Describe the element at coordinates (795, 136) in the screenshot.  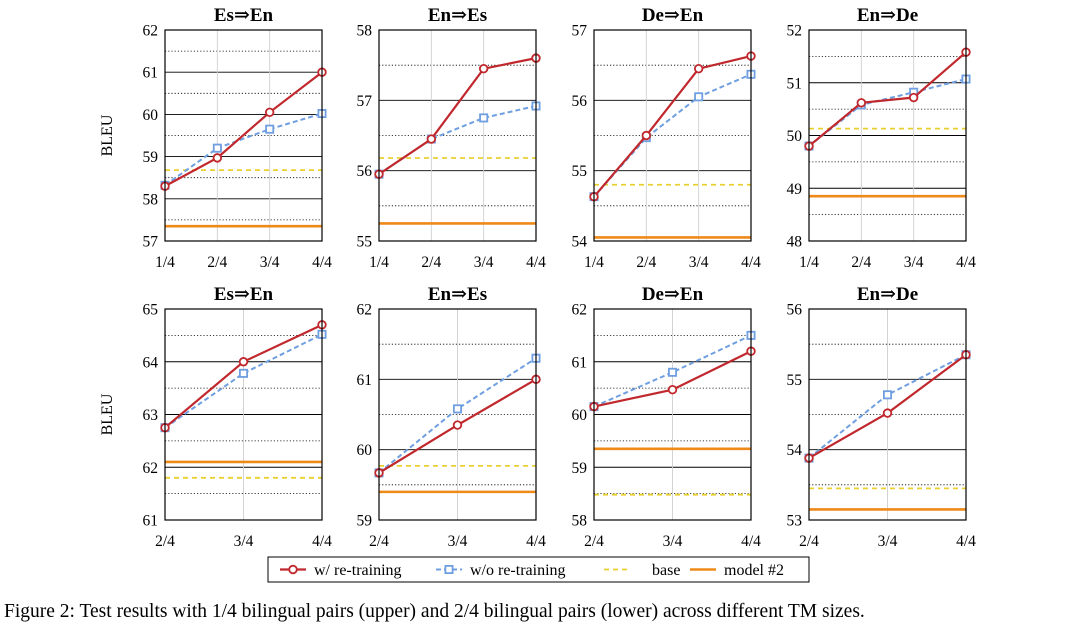
I see `y-tick-label: 50` at that location.